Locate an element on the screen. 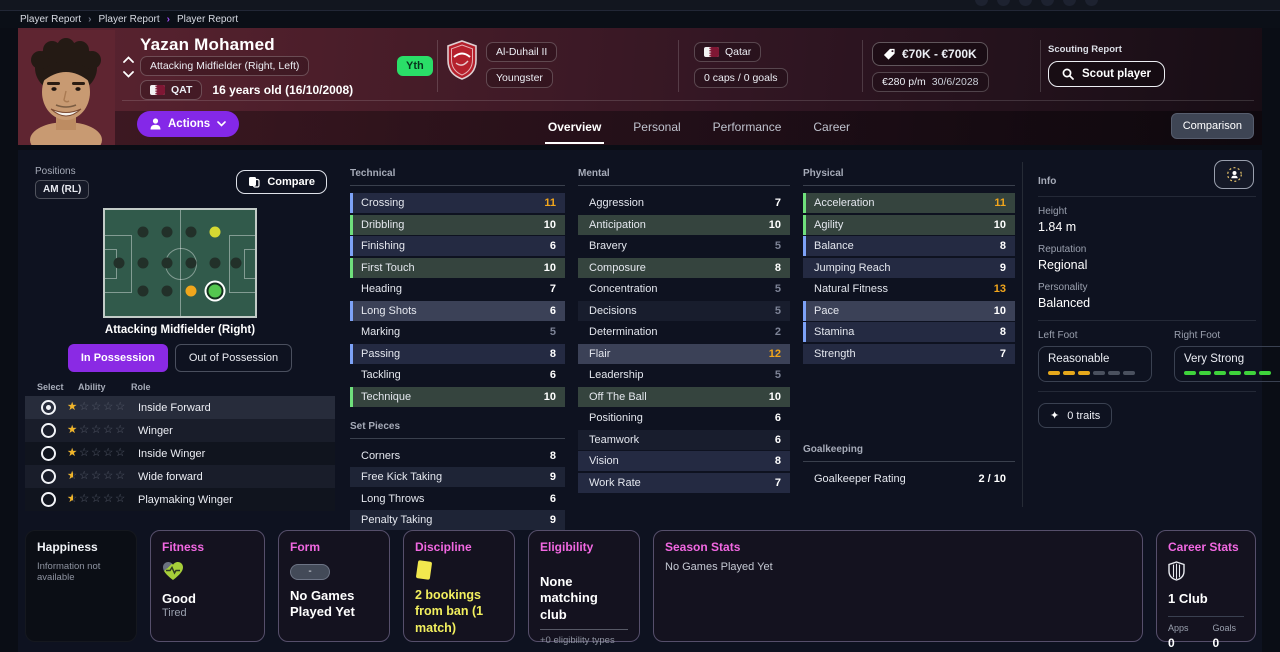 Image resolution: width=1280 pixels, height=652 pixels. season-stats-card: Season Stats No Games Played Yet is located at coordinates (898, 586).